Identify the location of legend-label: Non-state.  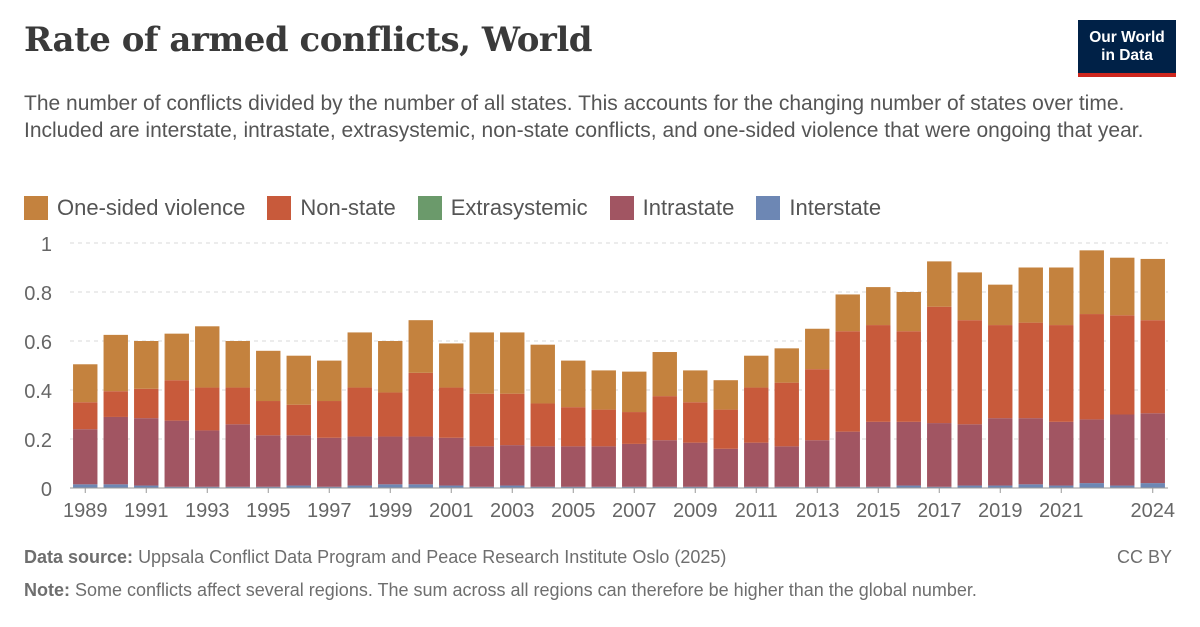
(348, 207).